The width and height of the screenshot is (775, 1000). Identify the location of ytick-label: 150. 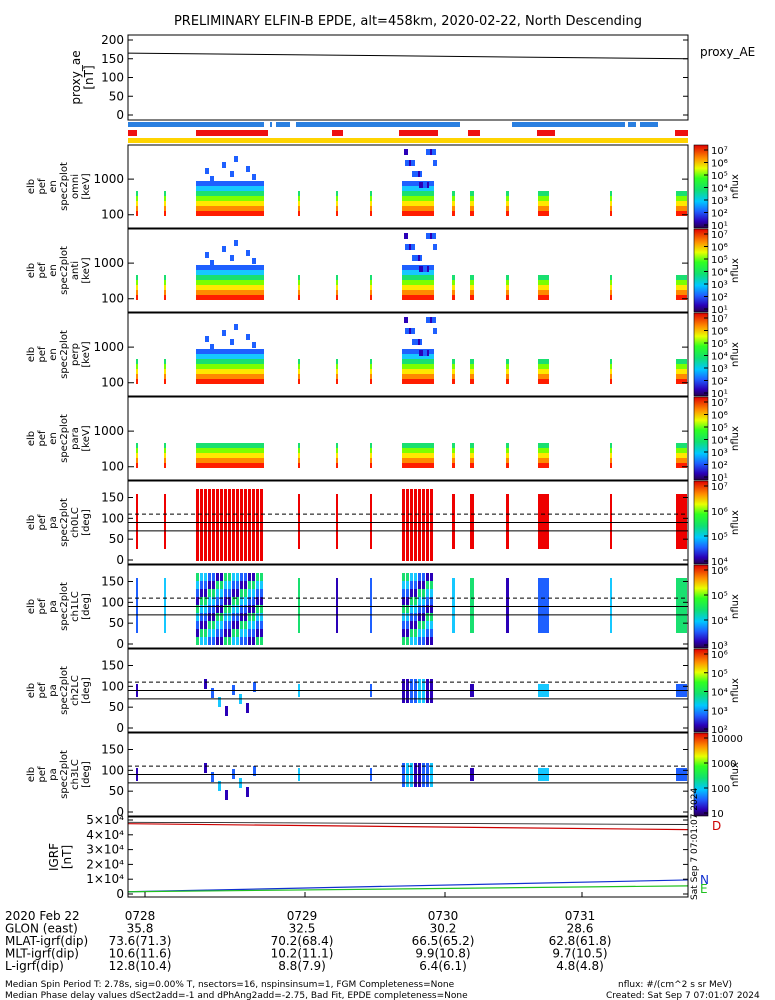
(112, 750).